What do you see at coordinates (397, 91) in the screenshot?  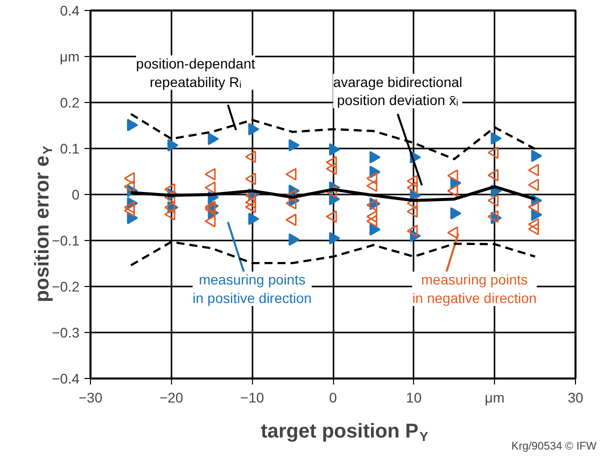 I see `text: avarage bidirectional position deviation x̄ᵢ` at bounding box center [397, 91].